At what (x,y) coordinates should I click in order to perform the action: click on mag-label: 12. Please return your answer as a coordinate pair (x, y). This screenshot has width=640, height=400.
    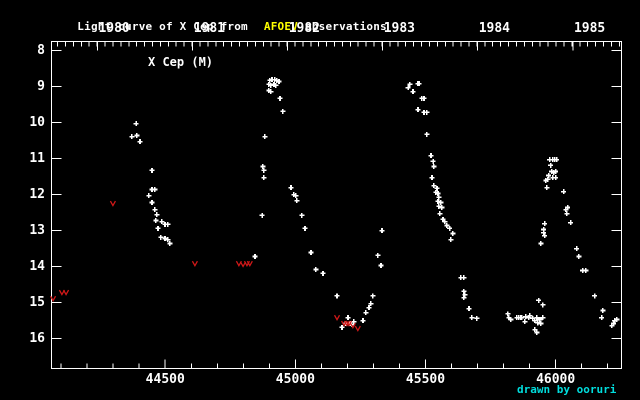
    Looking at the image, I should click on (37, 195).